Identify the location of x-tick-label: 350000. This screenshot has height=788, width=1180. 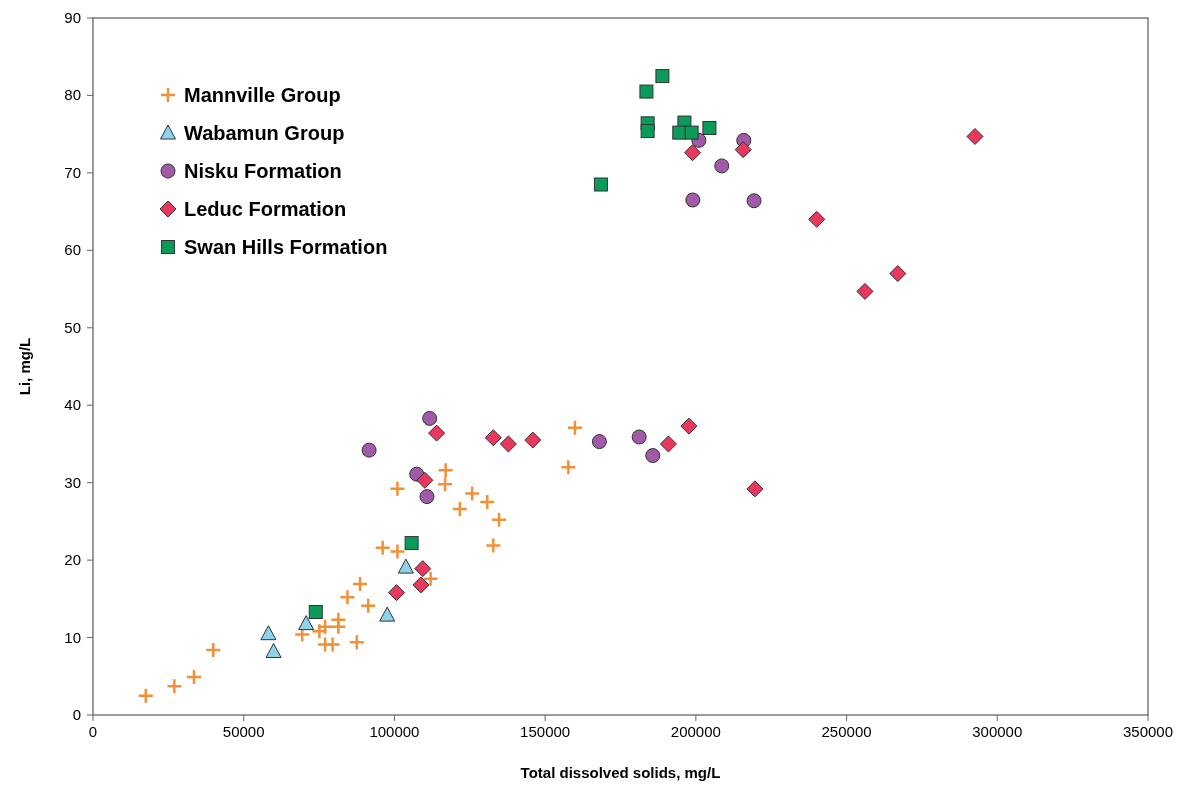
(1148, 731).